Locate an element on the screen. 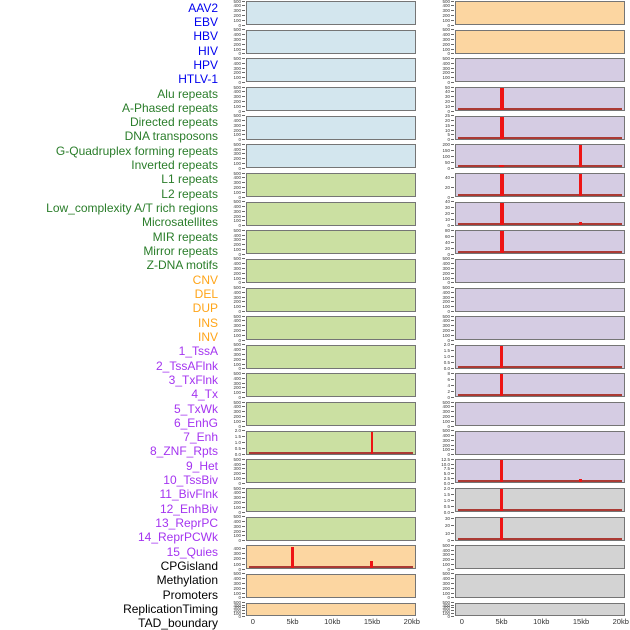 Image resolution: width=630 pixels, height=630 pixels. y-axis-g-quadruplex-forming-repeats: 500 400 300 200 100 0 is located at coordinates (232, 299).